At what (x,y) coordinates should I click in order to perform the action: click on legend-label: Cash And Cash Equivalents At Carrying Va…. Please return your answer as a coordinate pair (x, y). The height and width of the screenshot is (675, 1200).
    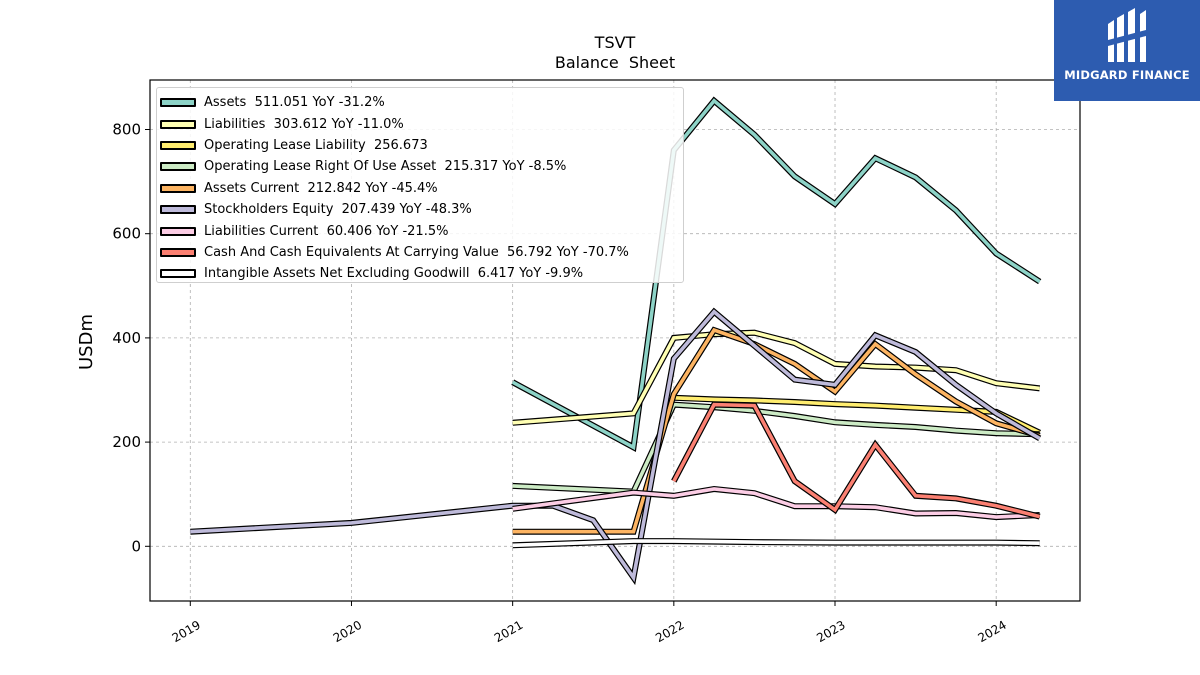
    Looking at the image, I should click on (416, 252).